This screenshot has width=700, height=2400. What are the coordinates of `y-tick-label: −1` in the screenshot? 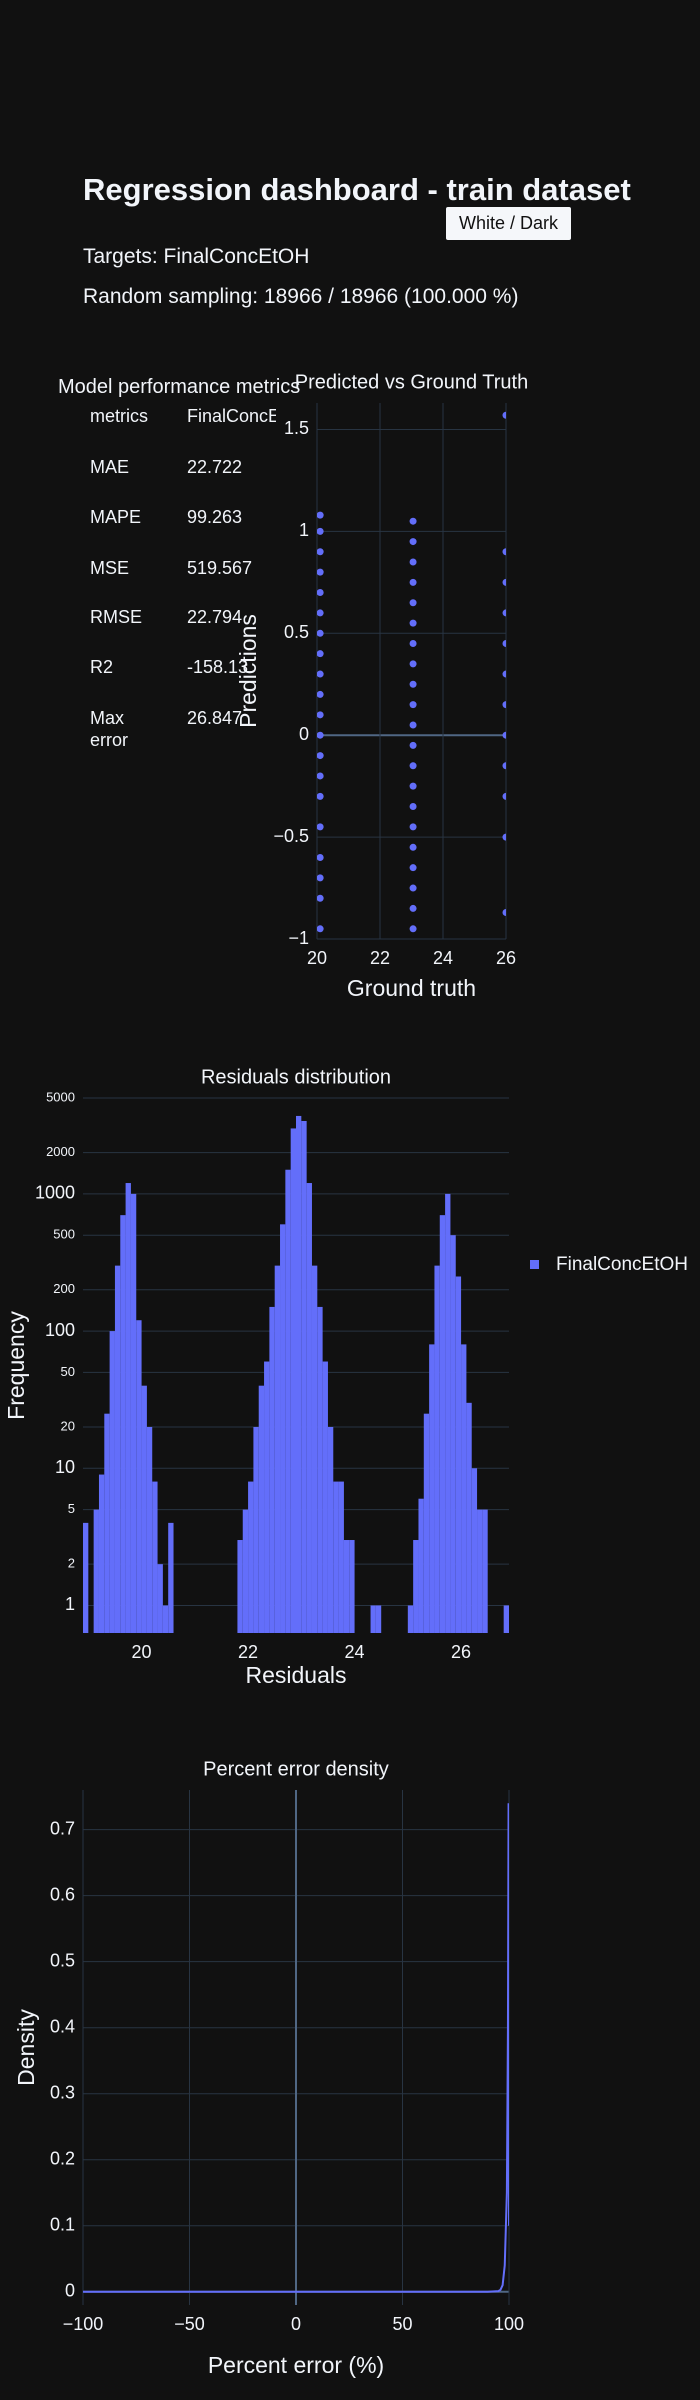 It's located at (298, 938).